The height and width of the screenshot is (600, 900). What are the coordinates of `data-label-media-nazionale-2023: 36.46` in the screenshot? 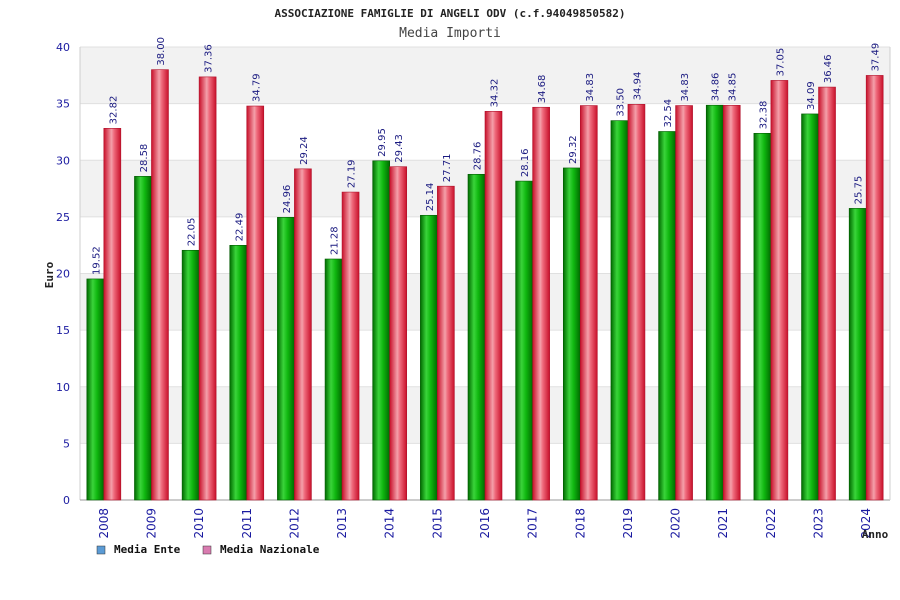 It's located at (828, 68).